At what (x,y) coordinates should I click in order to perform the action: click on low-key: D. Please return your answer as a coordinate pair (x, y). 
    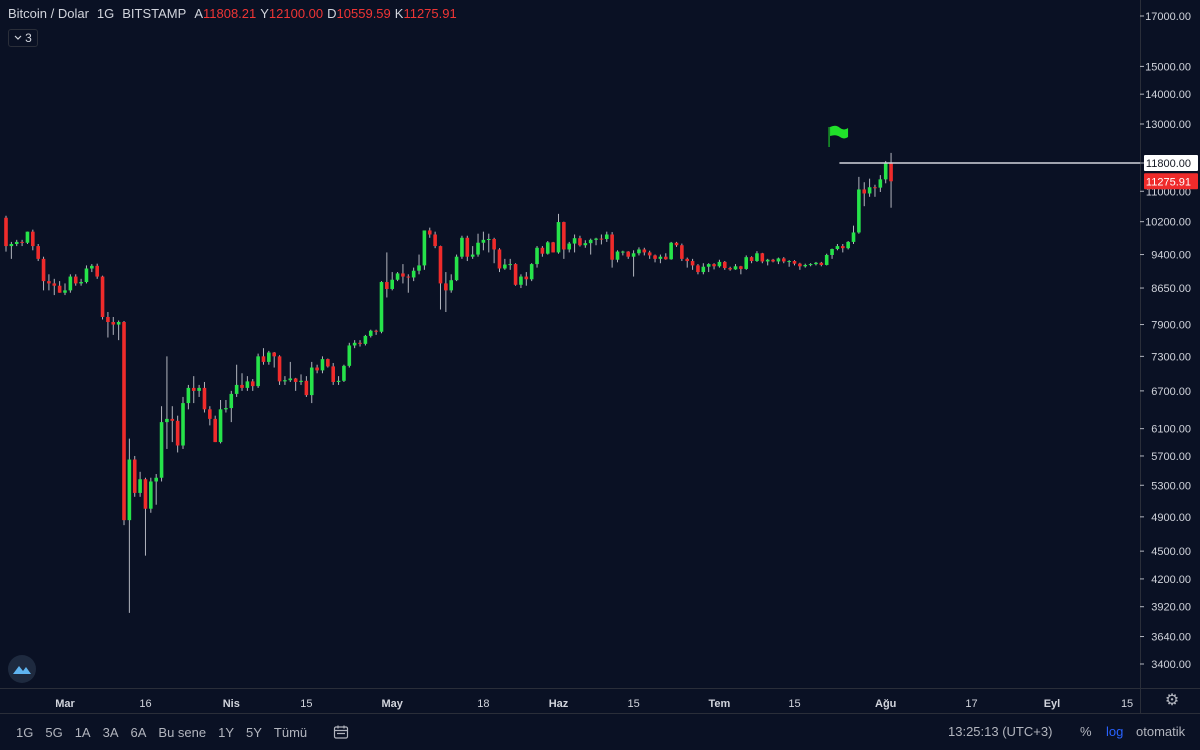
    Looking at the image, I should click on (332, 13).